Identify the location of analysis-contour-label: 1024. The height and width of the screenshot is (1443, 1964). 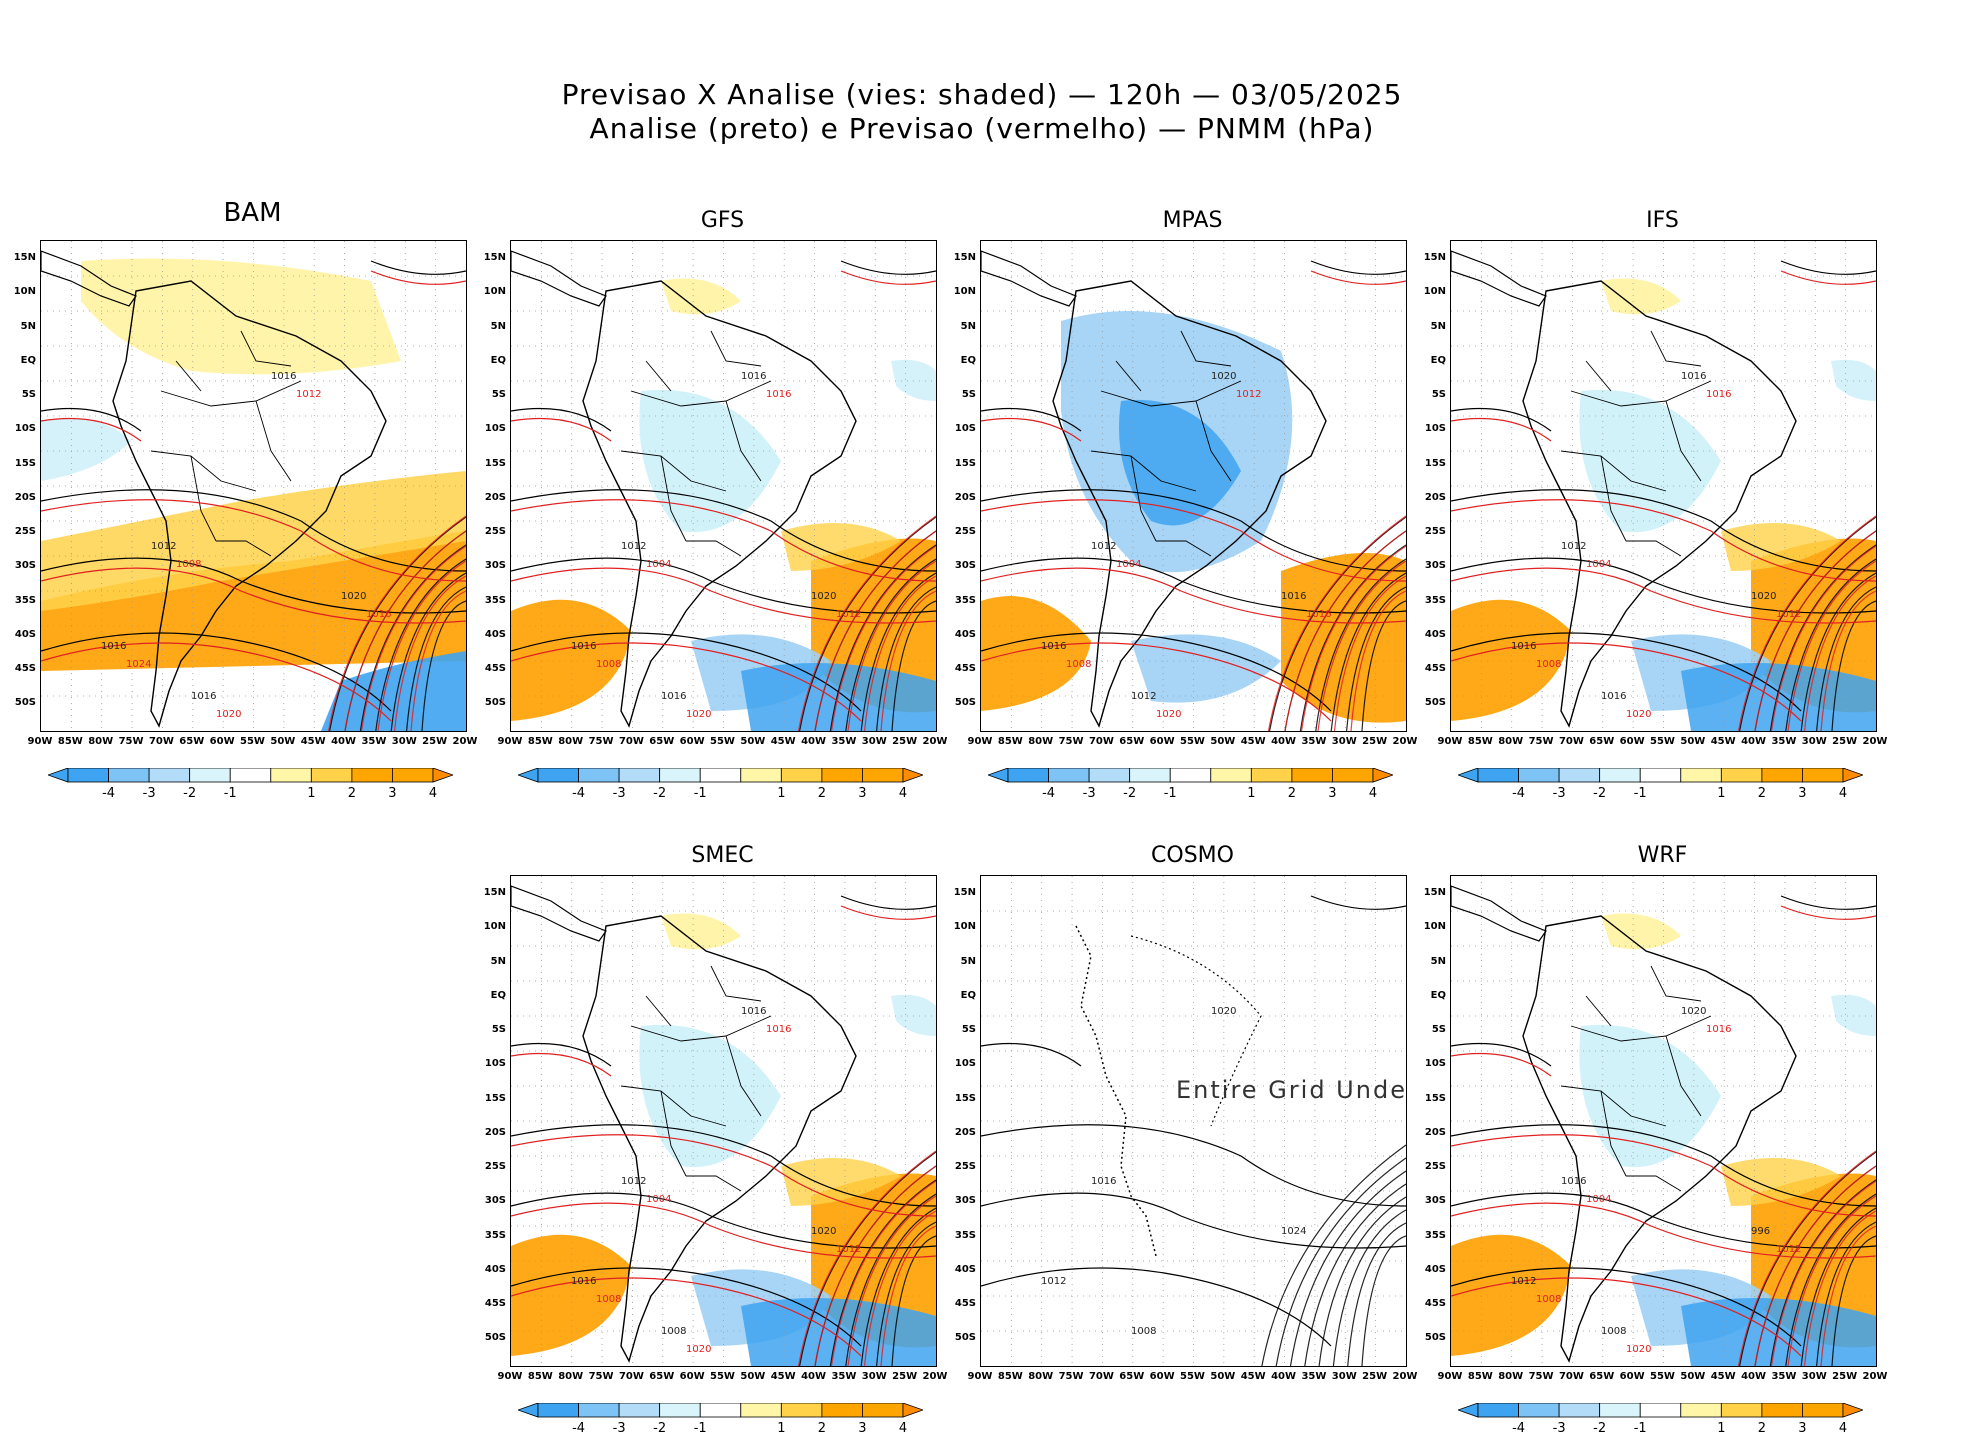
(1294, 1231).